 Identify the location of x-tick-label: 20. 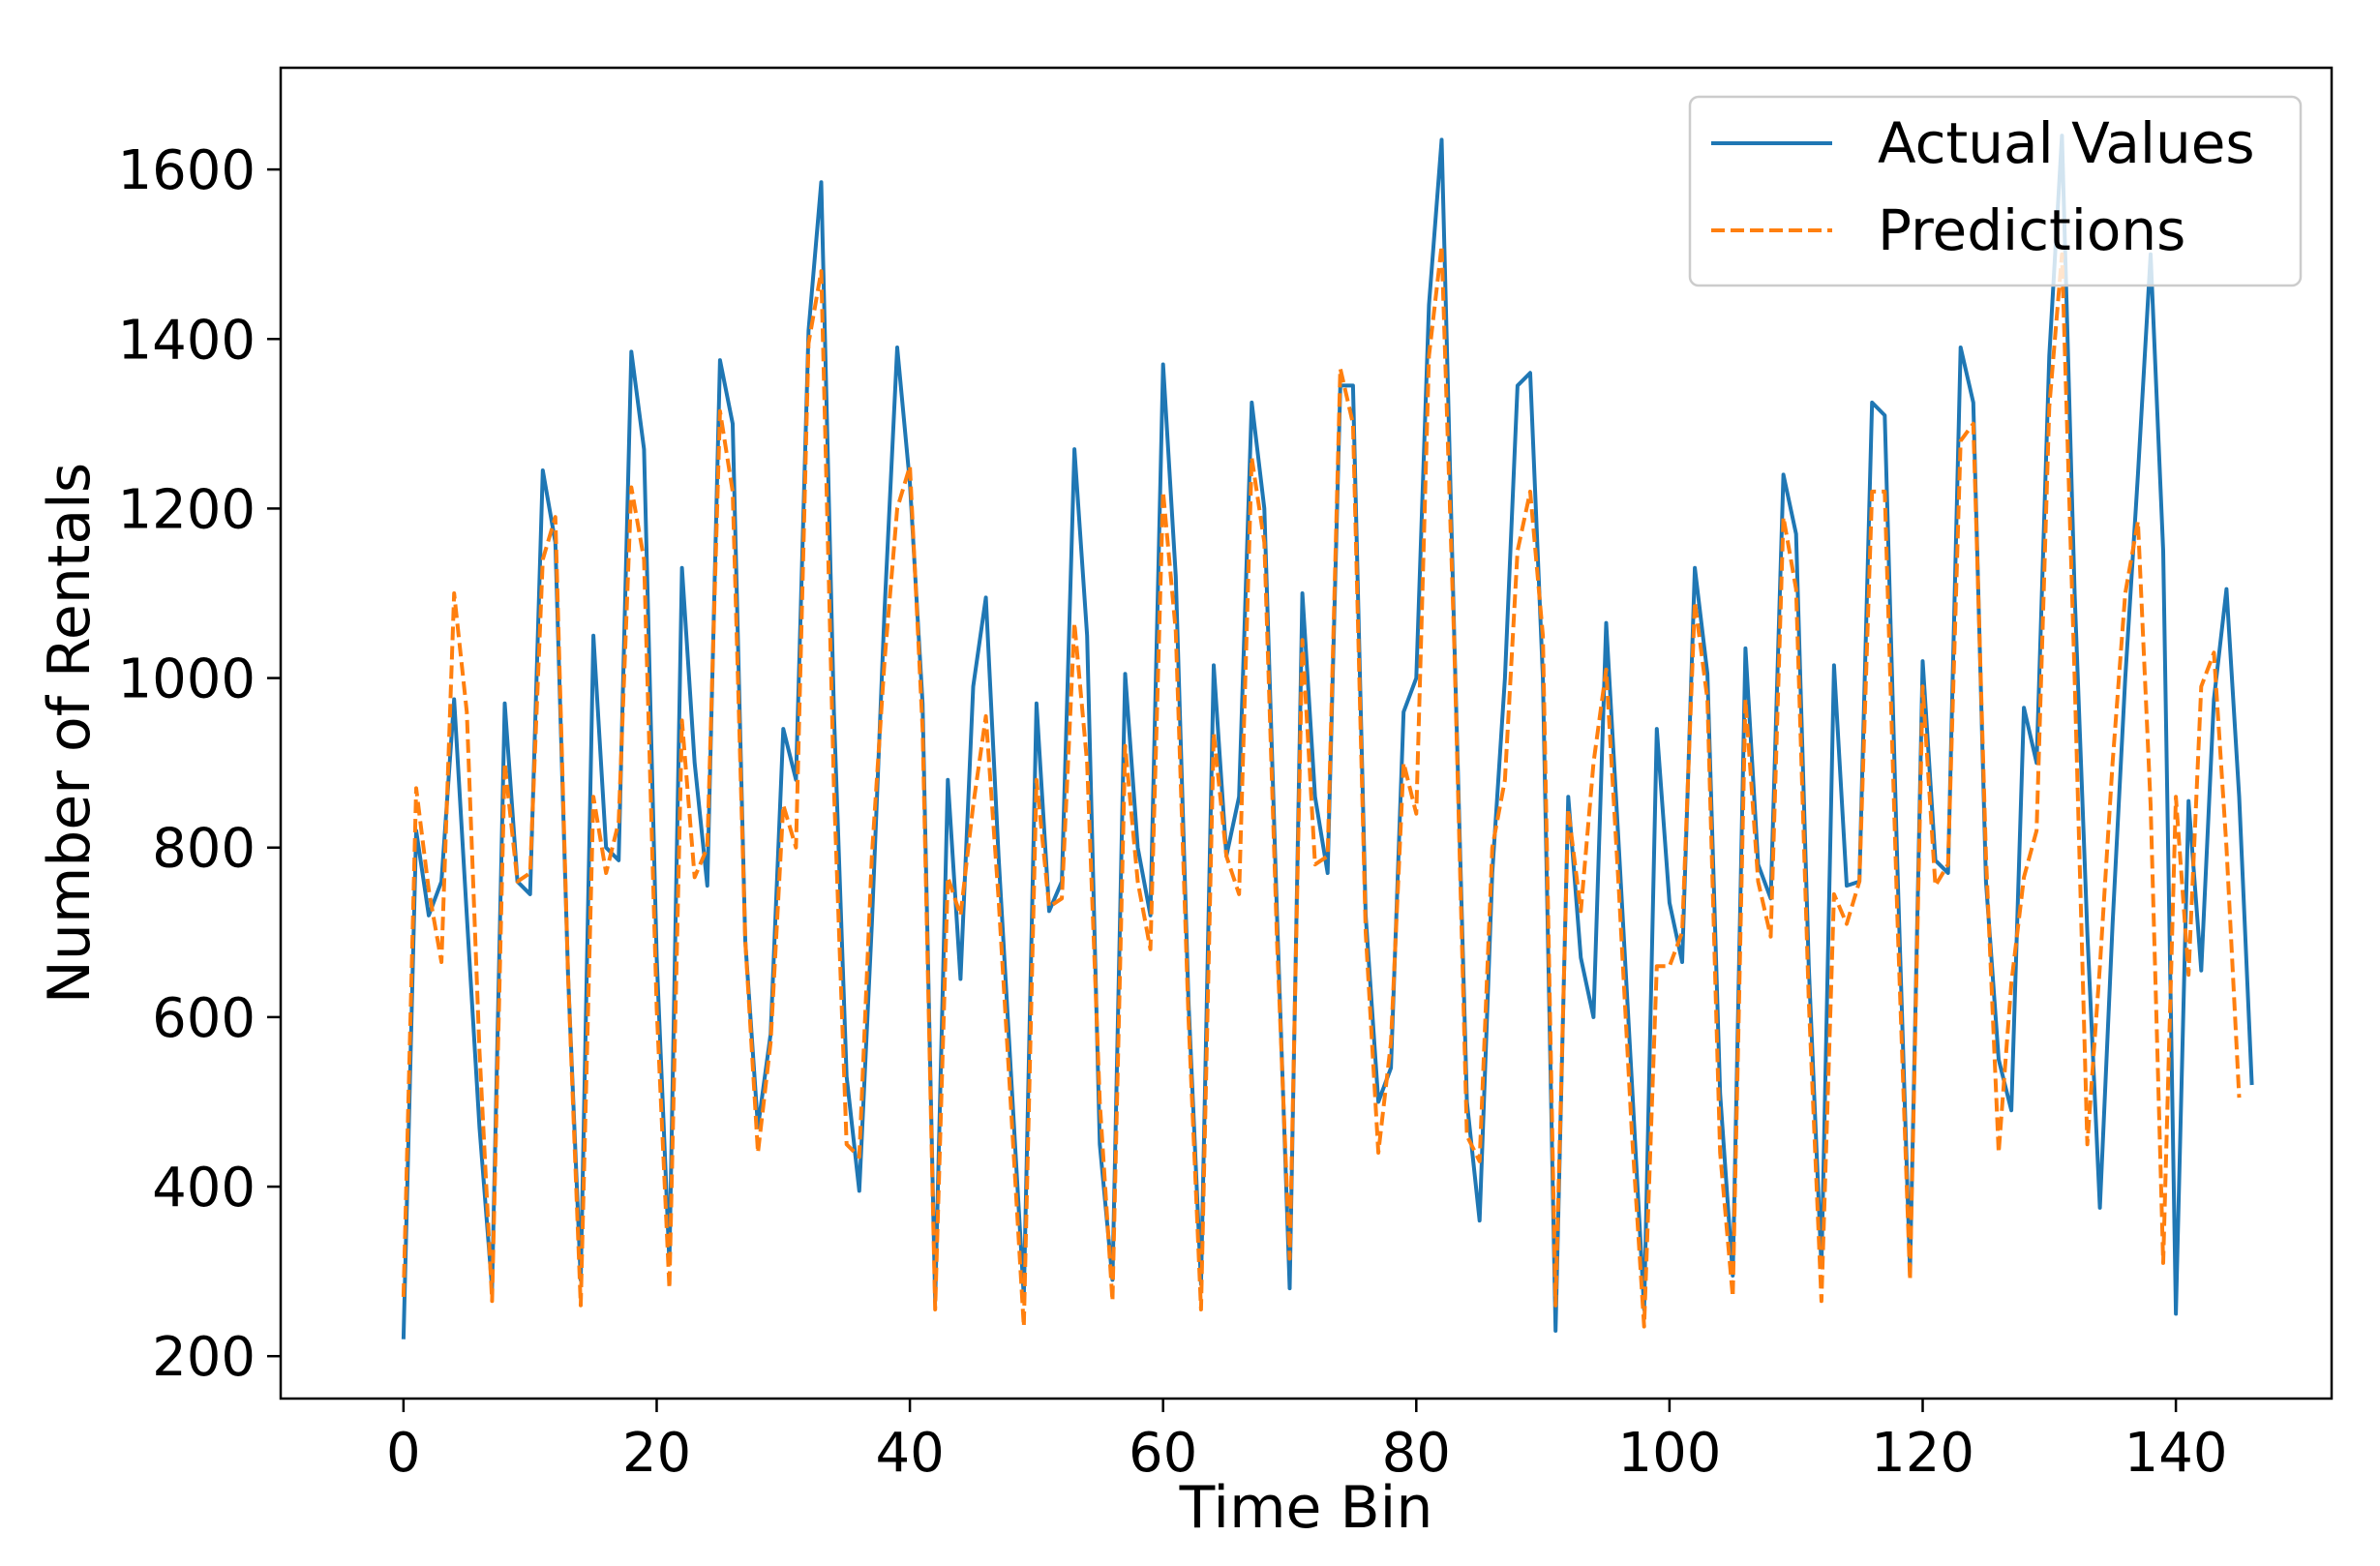
(656, 1453).